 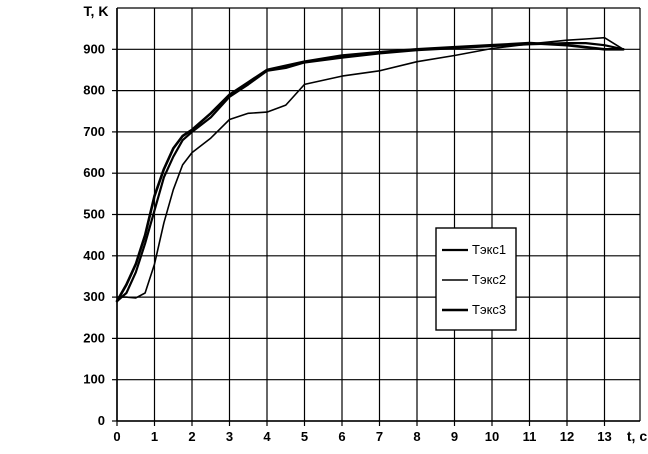 I want to click on x-tick-label: 12, so click(x=567, y=436).